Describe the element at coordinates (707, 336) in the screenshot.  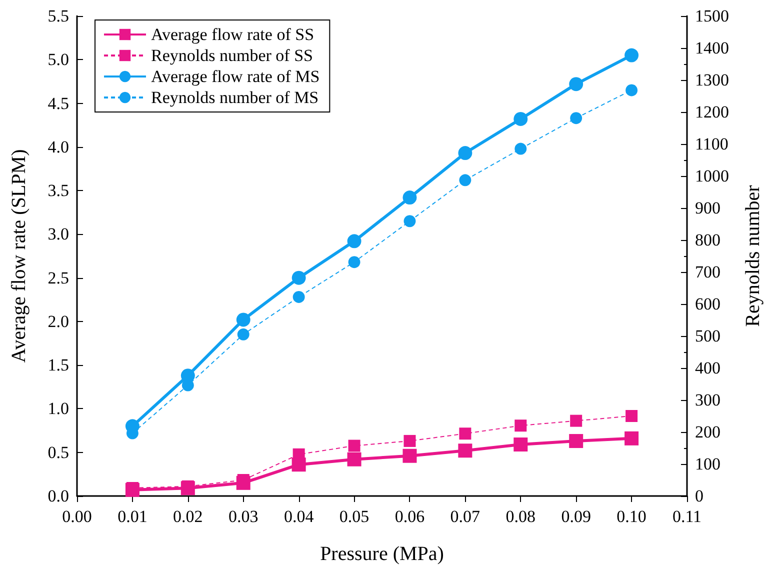
I see `y2-tick-label: 500` at that location.